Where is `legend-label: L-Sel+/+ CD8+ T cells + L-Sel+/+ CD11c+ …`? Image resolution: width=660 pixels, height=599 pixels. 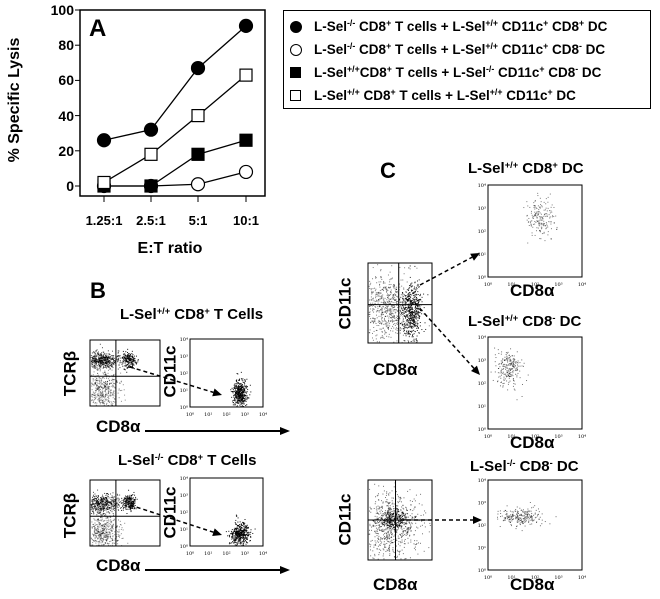
legend-label: L-Sel+/+ CD8+ T cells + L-Sel+/+ CD11c+ … is located at coordinates (445, 95).